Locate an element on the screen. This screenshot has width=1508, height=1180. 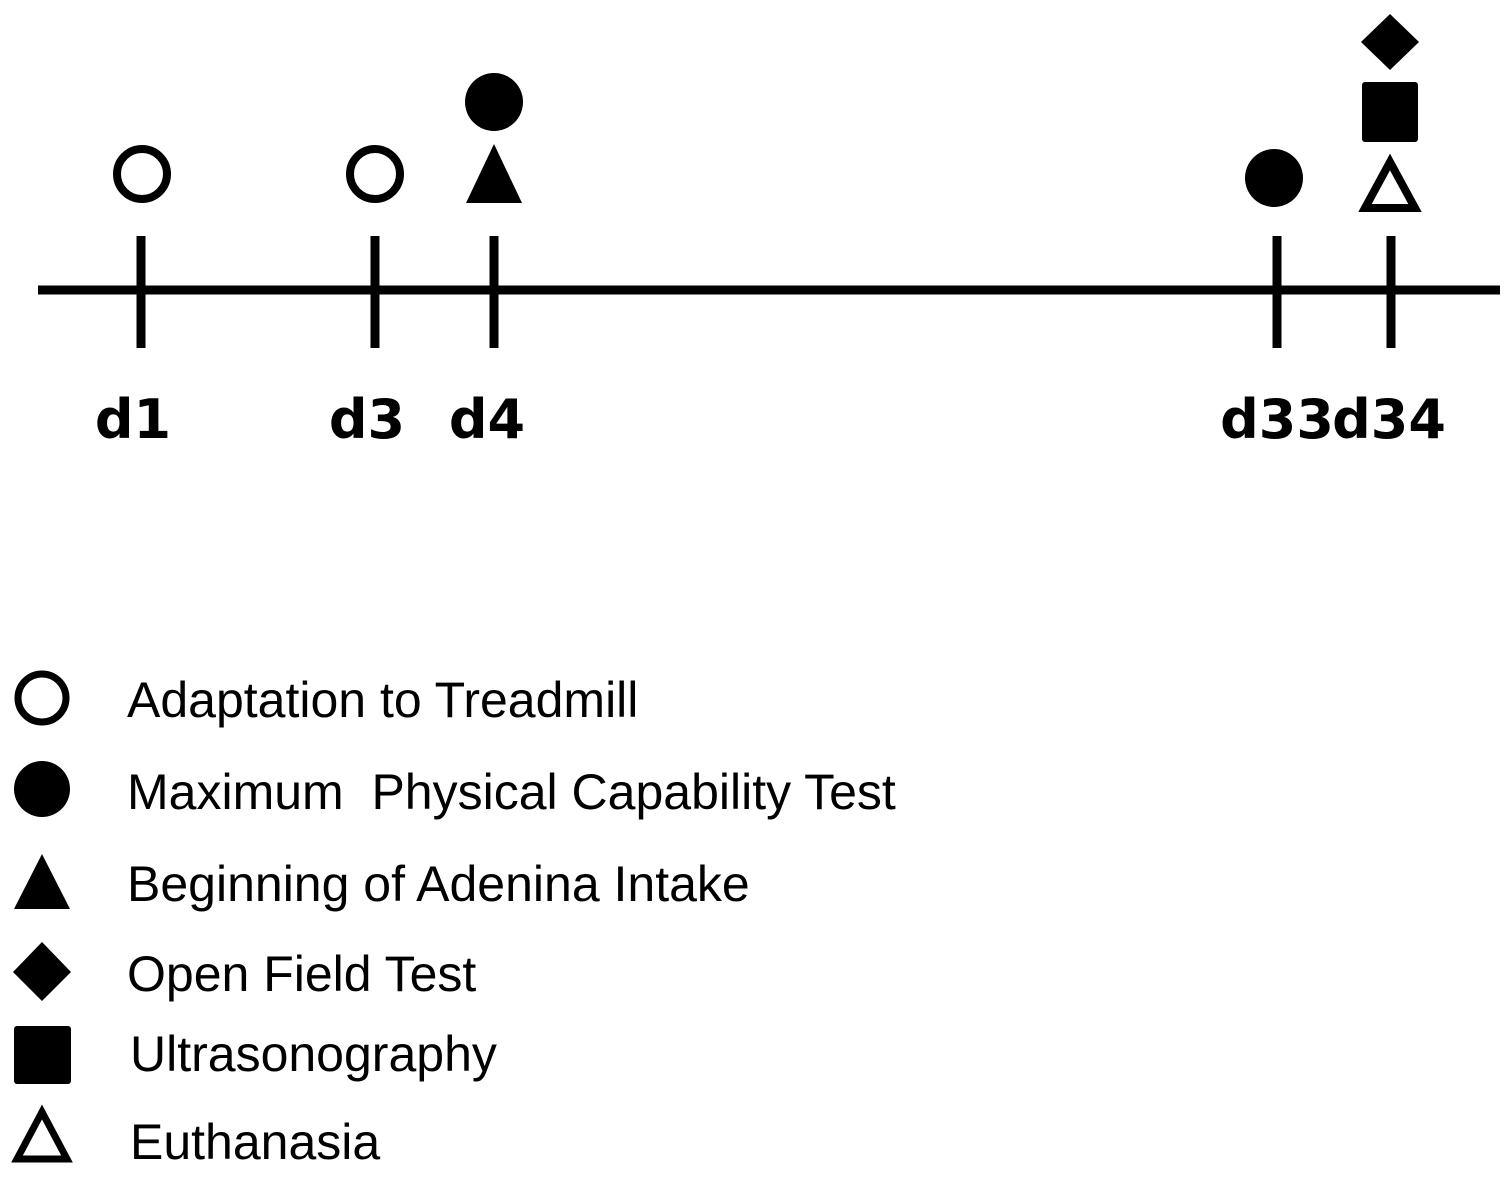
legend-filled-diamond-icon is located at coordinates (42, 971).